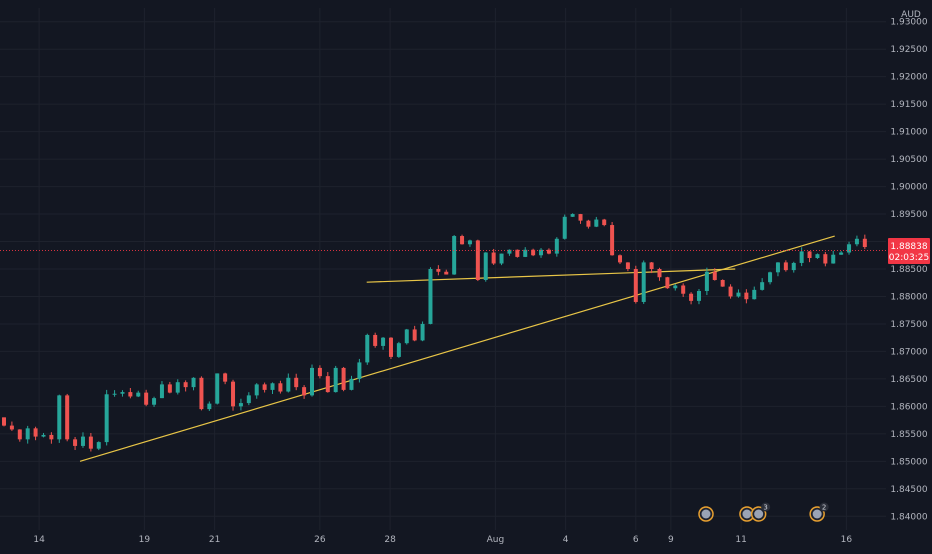 The image size is (932, 554). Describe the element at coordinates (908, 325) in the screenshot. I see `price-tick-label: 1.87500` at that location.